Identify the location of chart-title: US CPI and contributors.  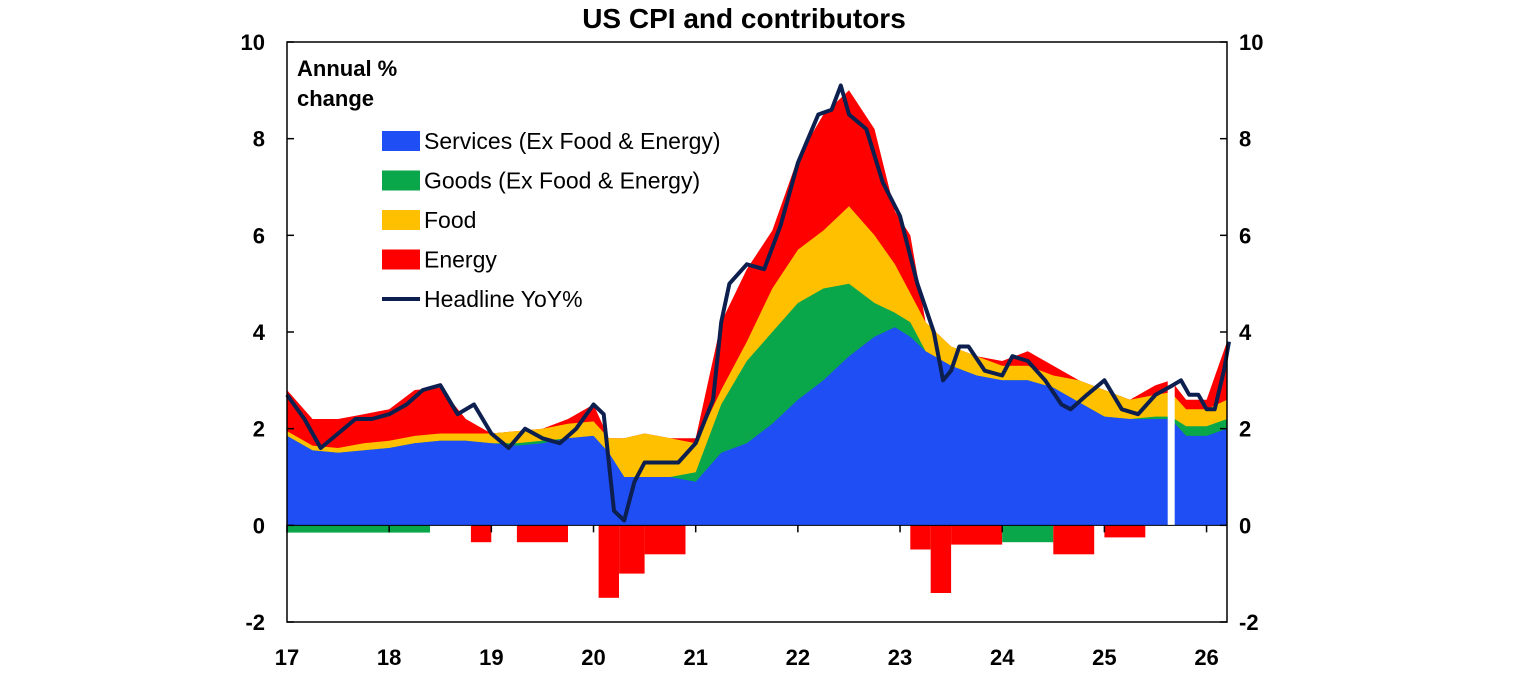
(744, 18).